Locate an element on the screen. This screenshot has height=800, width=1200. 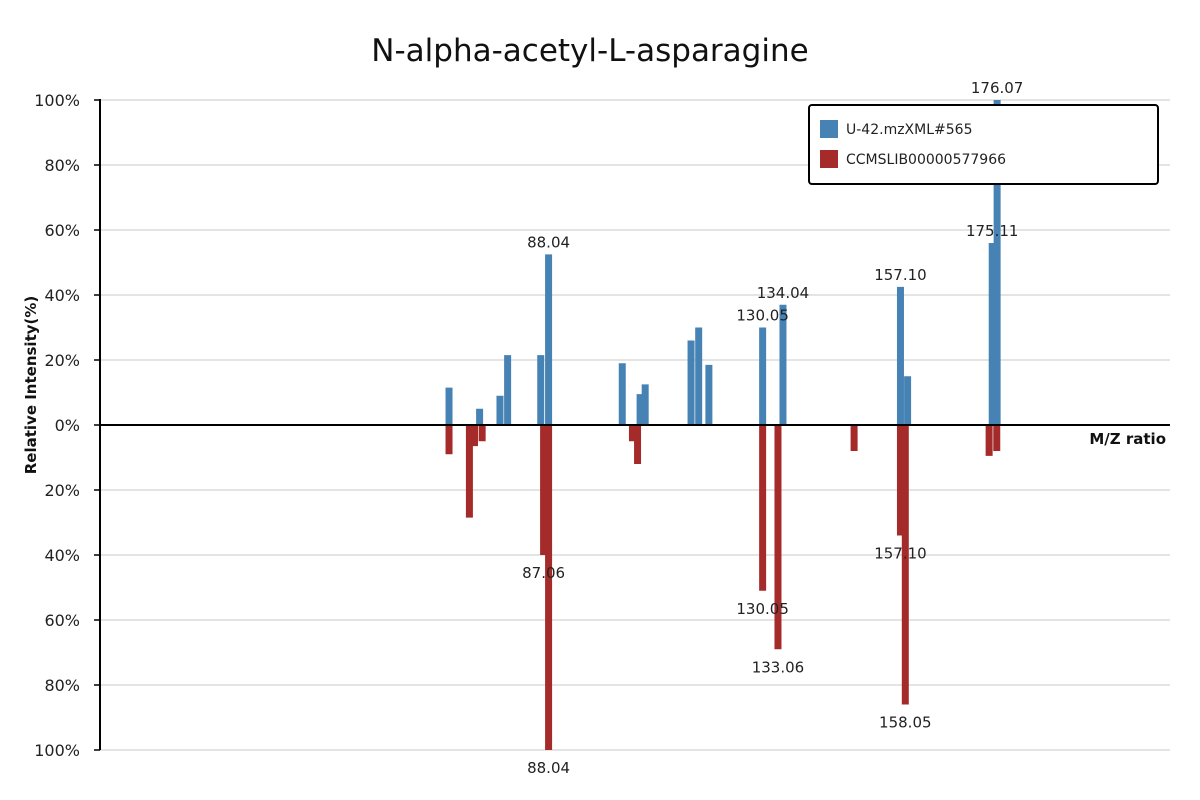
peak-label-bottom: 130.05 is located at coordinates (762, 609).